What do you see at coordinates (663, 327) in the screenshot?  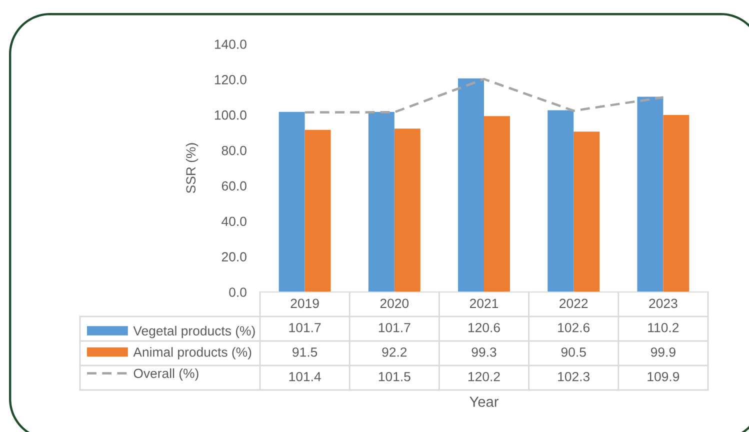 I see `data-label: 110.2` at bounding box center [663, 327].